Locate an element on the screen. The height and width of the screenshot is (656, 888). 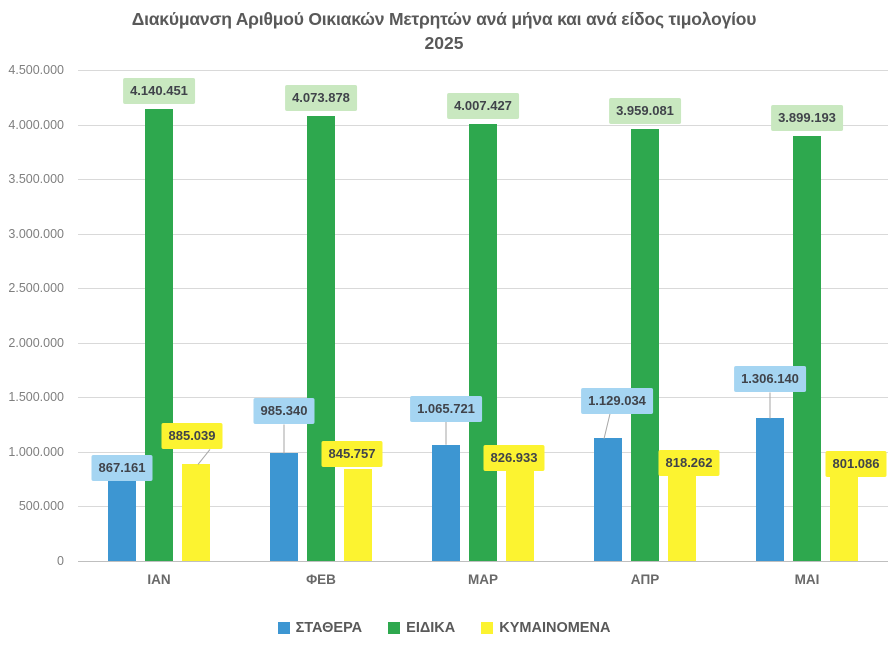
data-label: 801.086 is located at coordinates (856, 463).